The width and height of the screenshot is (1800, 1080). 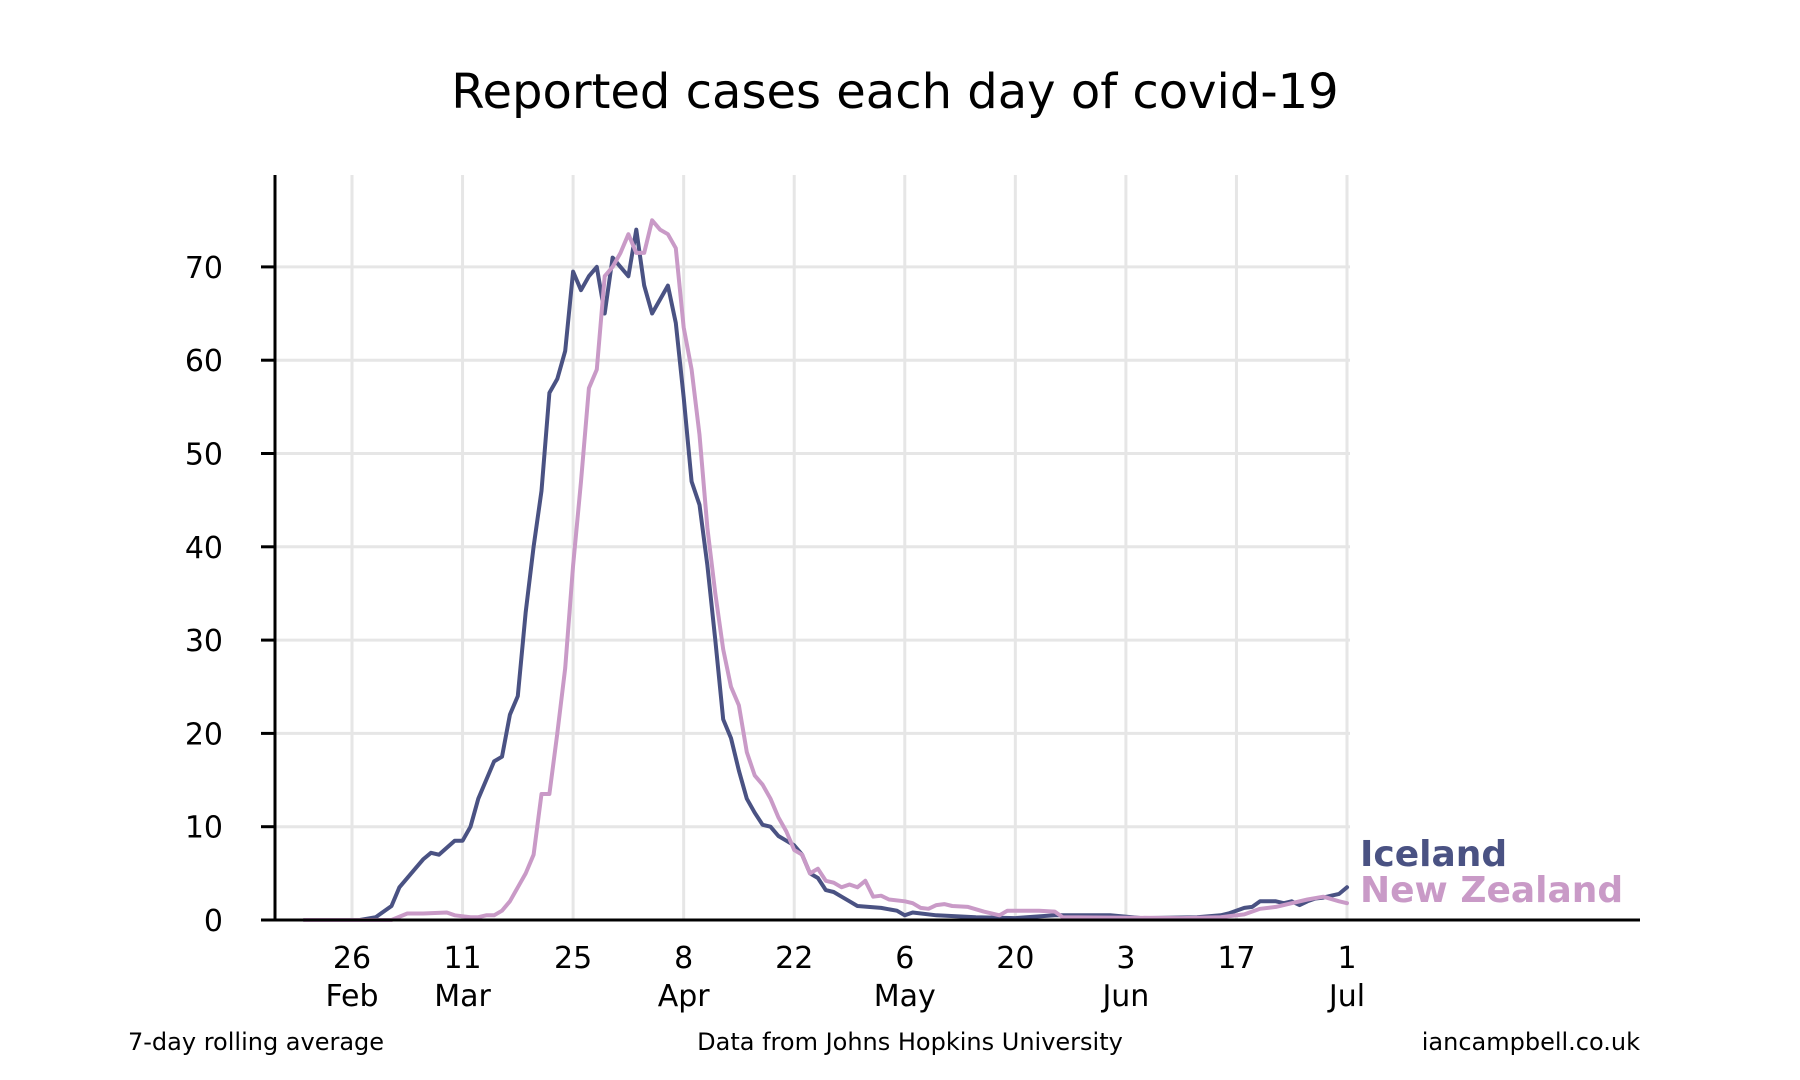 What do you see at coordinates (462, 996) in the screenshot?
I see `x-tick-month-2020-03-11: Mar` at bounding box center [462, 996].